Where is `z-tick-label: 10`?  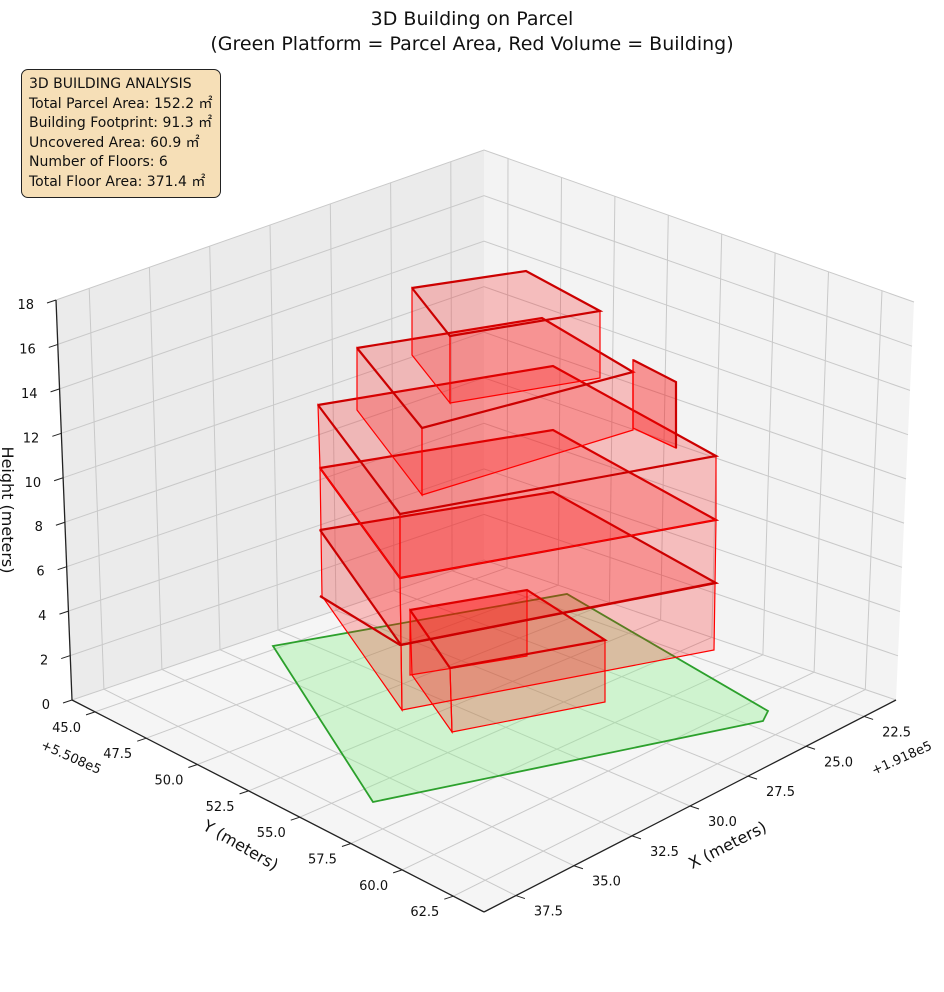 z-tick-label: 10 is located at coordinates (33, 483).